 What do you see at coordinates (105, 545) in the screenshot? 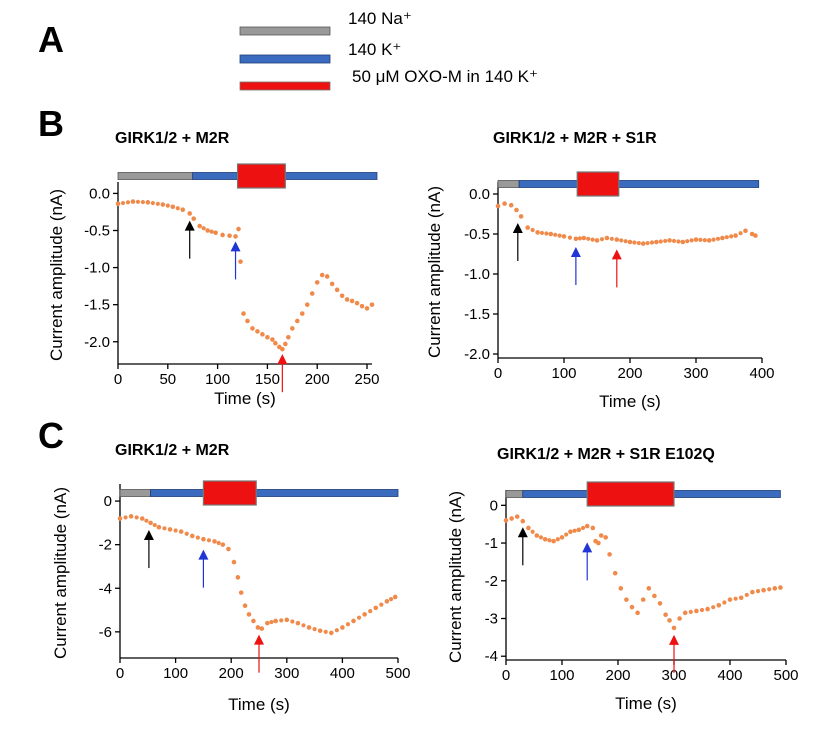
I see `y-tick-label: -2` at bounding box center [105, 545].